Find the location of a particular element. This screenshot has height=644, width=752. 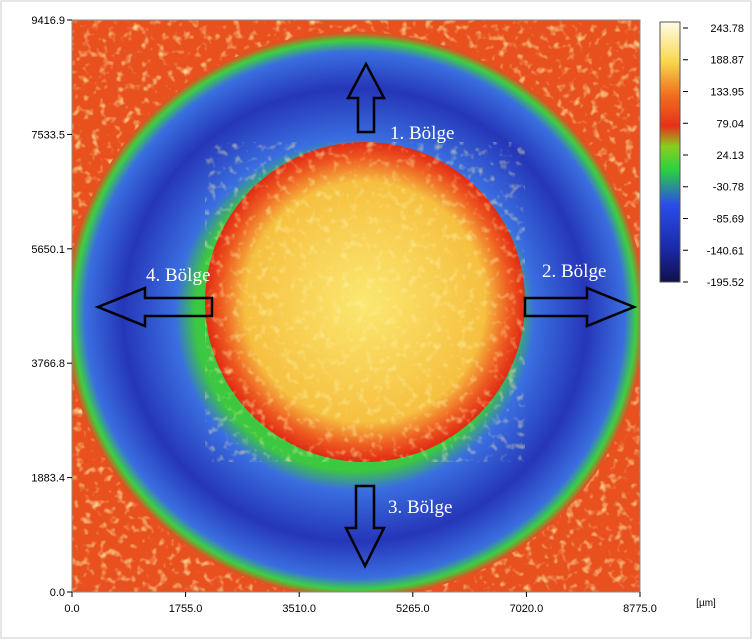

colorbar-tick-label: 243.78 is located at coordinates (727, 29).